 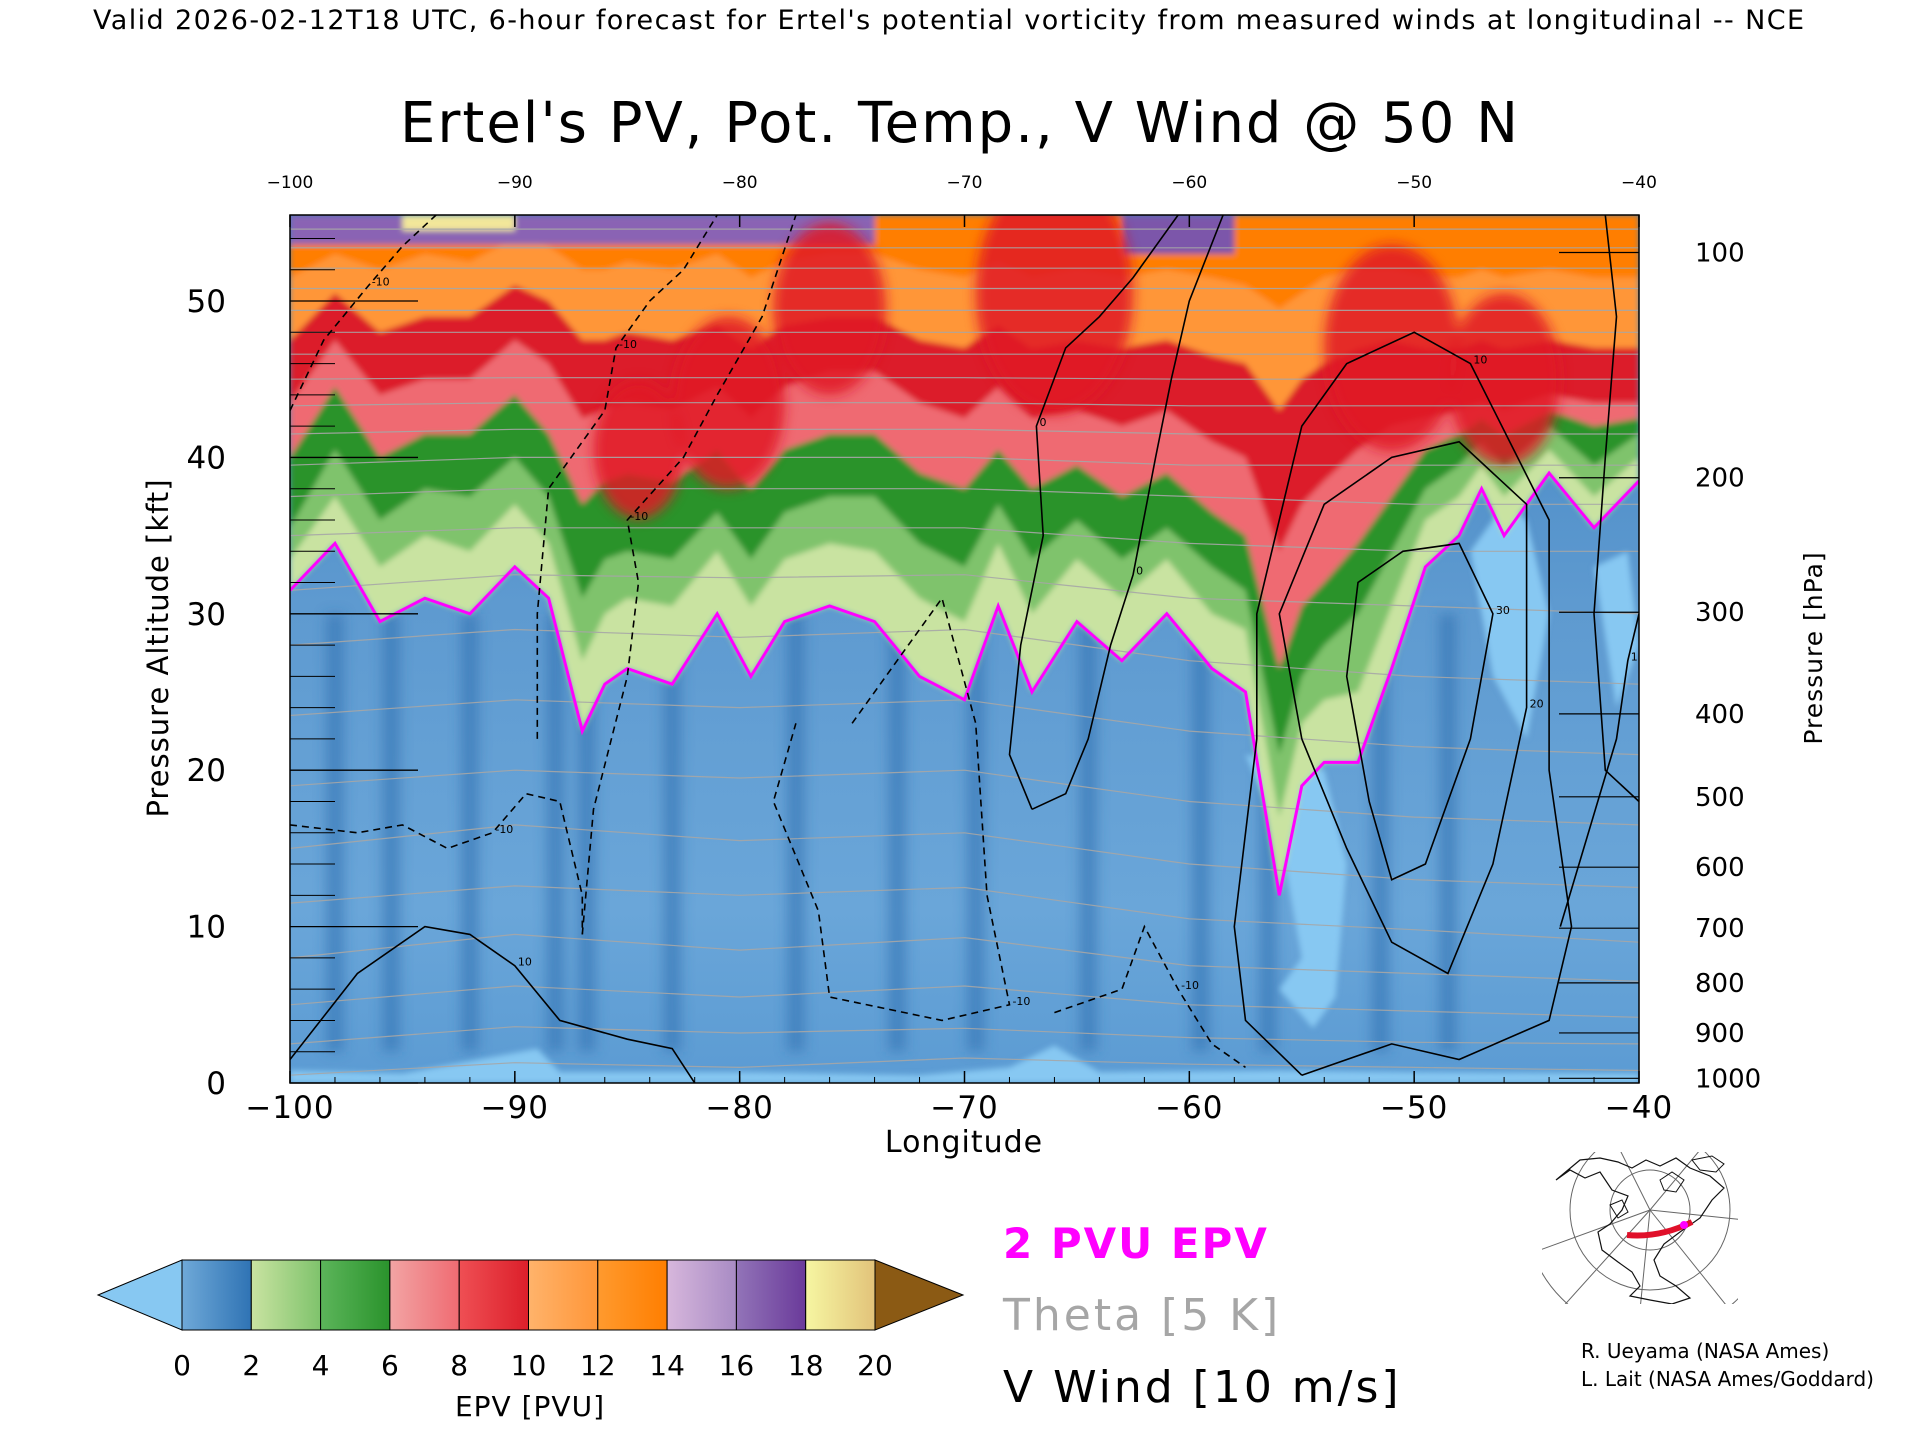 What do you see at coordinates (1720, 254) in the screenshot?
I see `pressure-tick-label: 100` at bounding box center [1720, 254].